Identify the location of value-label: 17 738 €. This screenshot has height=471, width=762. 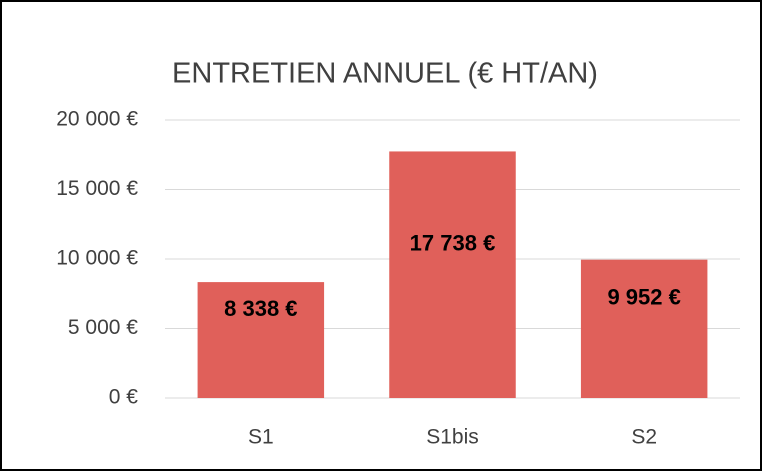
(453, 243).